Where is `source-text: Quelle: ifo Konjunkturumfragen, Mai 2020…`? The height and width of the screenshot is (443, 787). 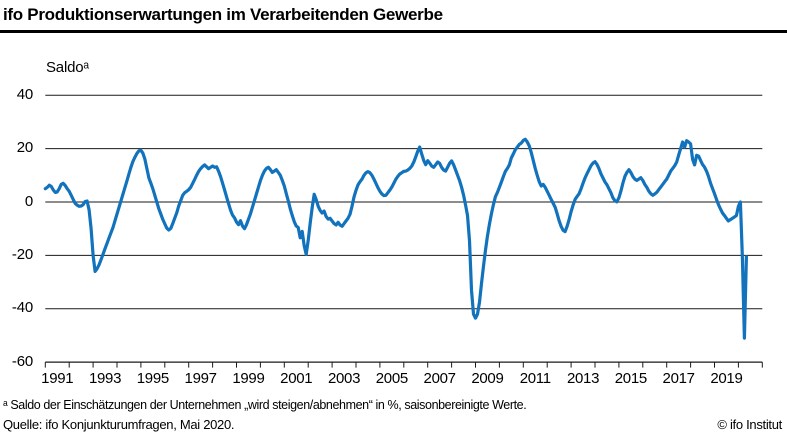
source-text: Quelle: ifo Konjunkturumfragen, Mai 2020… is located at coordinates (119, 424).